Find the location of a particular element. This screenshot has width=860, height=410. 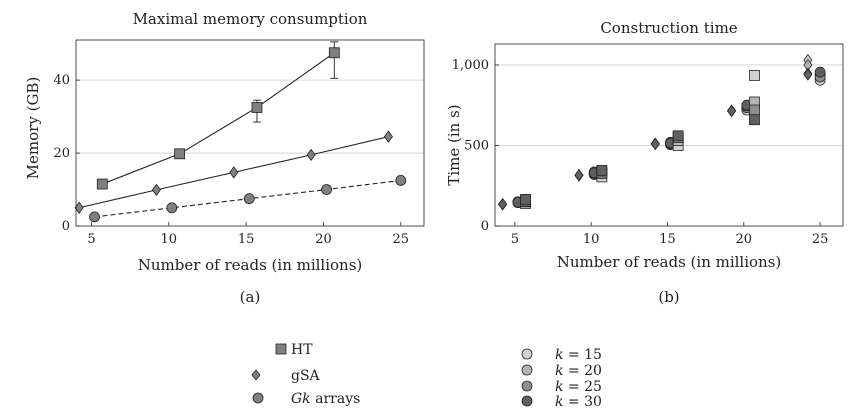

legend-gk-rest: arrays is located at coordinates (336, 399).